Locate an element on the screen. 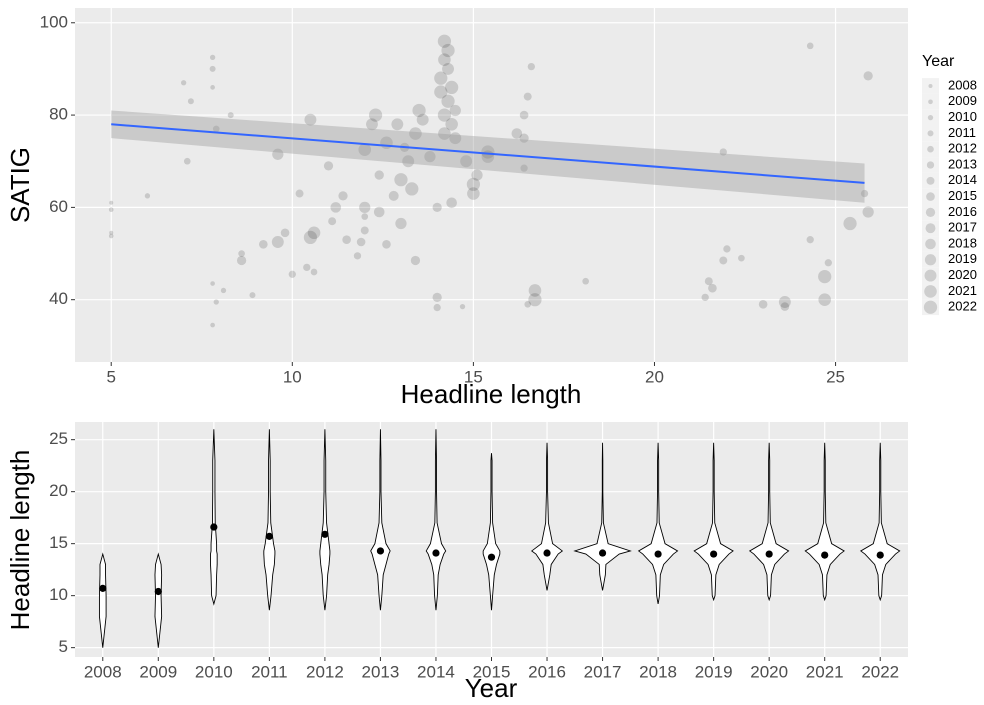  x-tick-label: 2014 is located at coordinates (436, 671).